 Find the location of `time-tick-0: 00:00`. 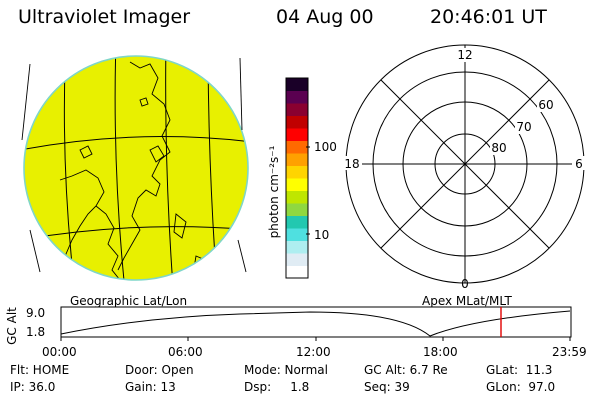

time-tick-0: 00:00 is located at coordinates (59, 352).